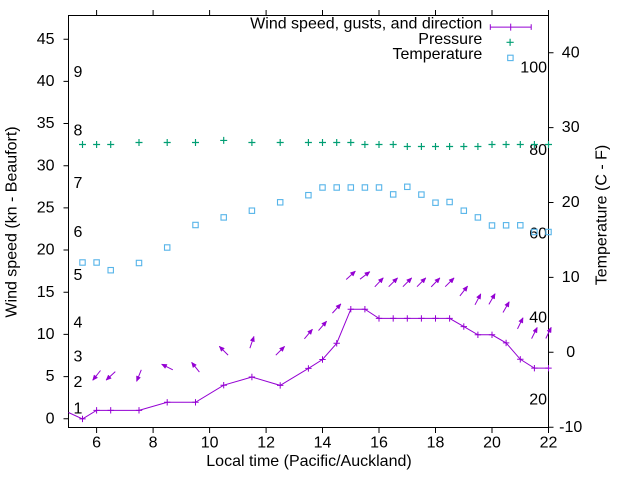  Describe the element at coordinates (538, 150) in the screenshot. I see `svg-text: 80` at that location.